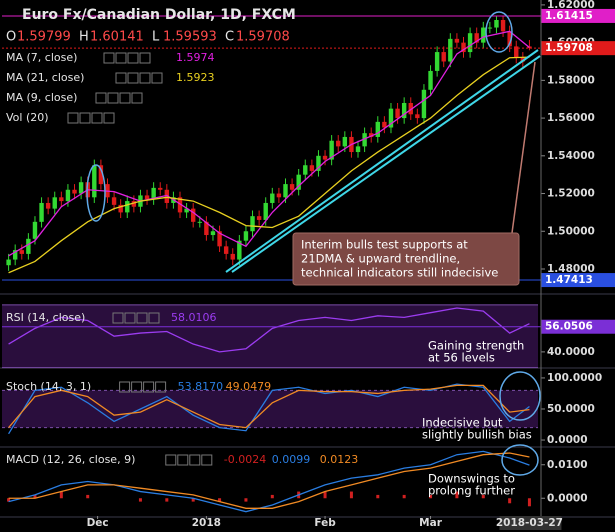  Describe the element at coordinates (471, 479) in the screenshot. I see `annotation-text: Downswings to` at that location.